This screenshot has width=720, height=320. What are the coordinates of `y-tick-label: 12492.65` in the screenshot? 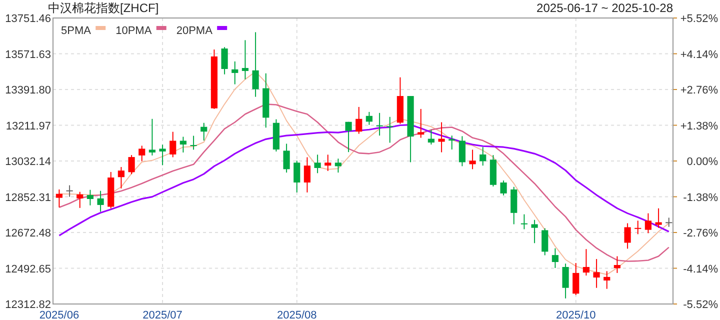 It's located at (28, 269).